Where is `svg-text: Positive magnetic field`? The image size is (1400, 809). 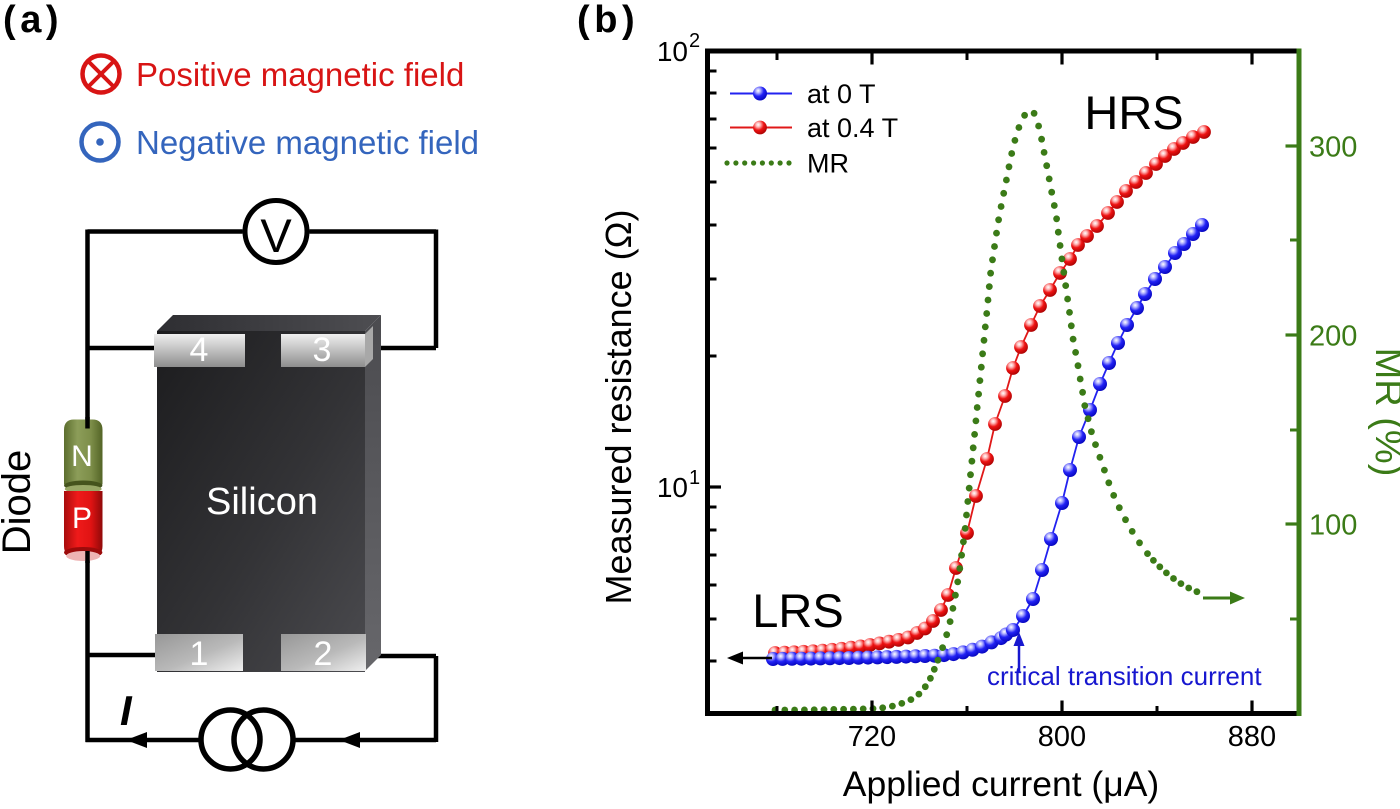 svg-text: Positive magnetic field is located at coordinates (300, 74).